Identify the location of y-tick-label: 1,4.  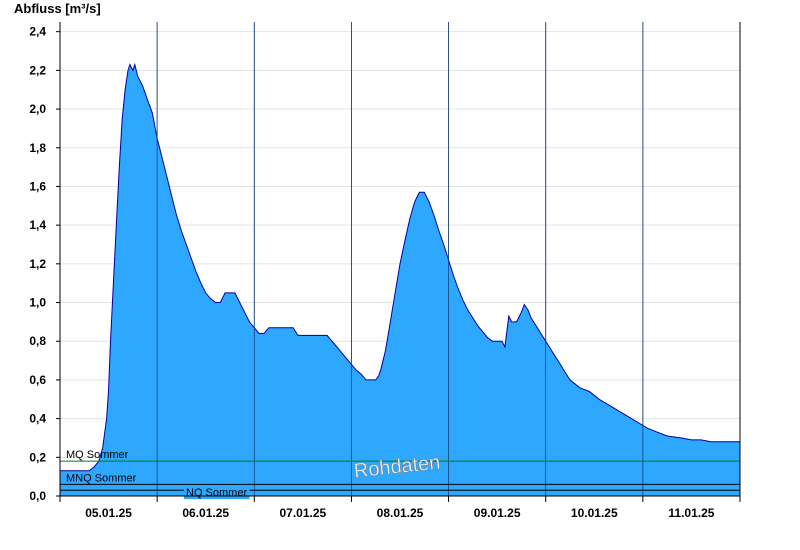
(37, 225).